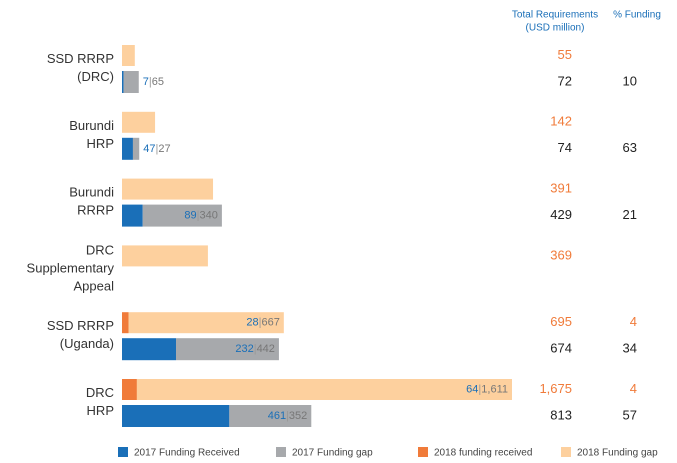 This screenshot has height=463, width=677. I want to click on legend-label: 2018 funding received, so click(483, 453).